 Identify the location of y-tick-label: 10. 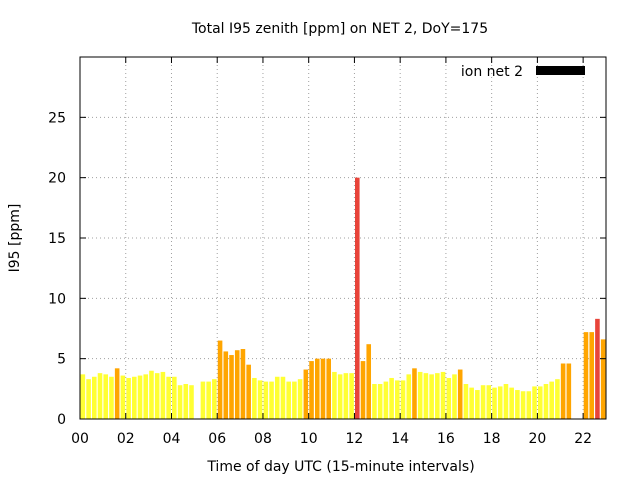
(57, 299).